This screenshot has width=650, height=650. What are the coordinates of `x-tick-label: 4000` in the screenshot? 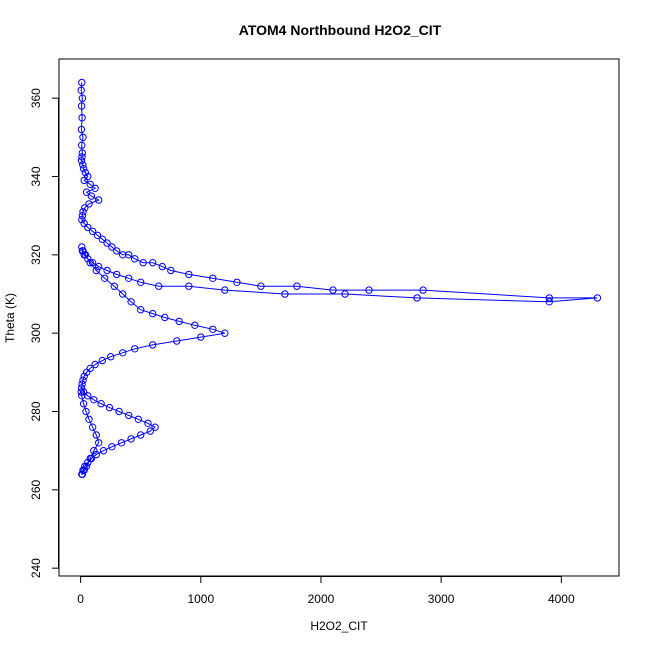 It's located at (561, 599).